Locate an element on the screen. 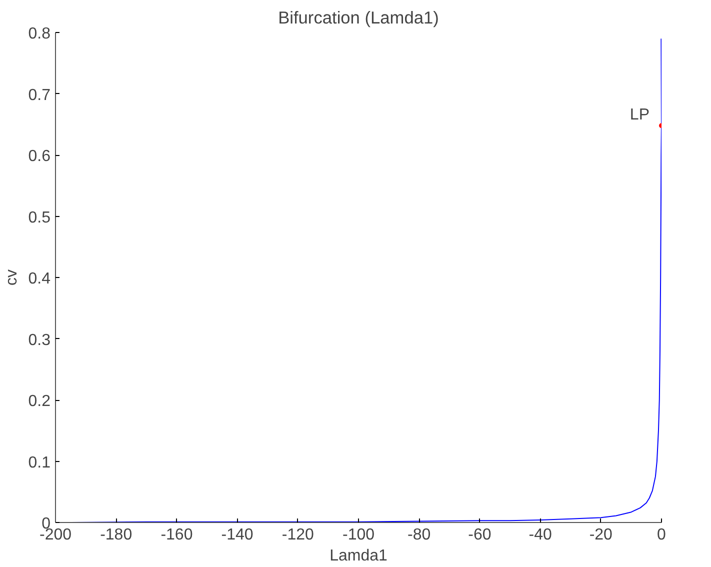  annotation: LP is located at coordinates (640, 115).